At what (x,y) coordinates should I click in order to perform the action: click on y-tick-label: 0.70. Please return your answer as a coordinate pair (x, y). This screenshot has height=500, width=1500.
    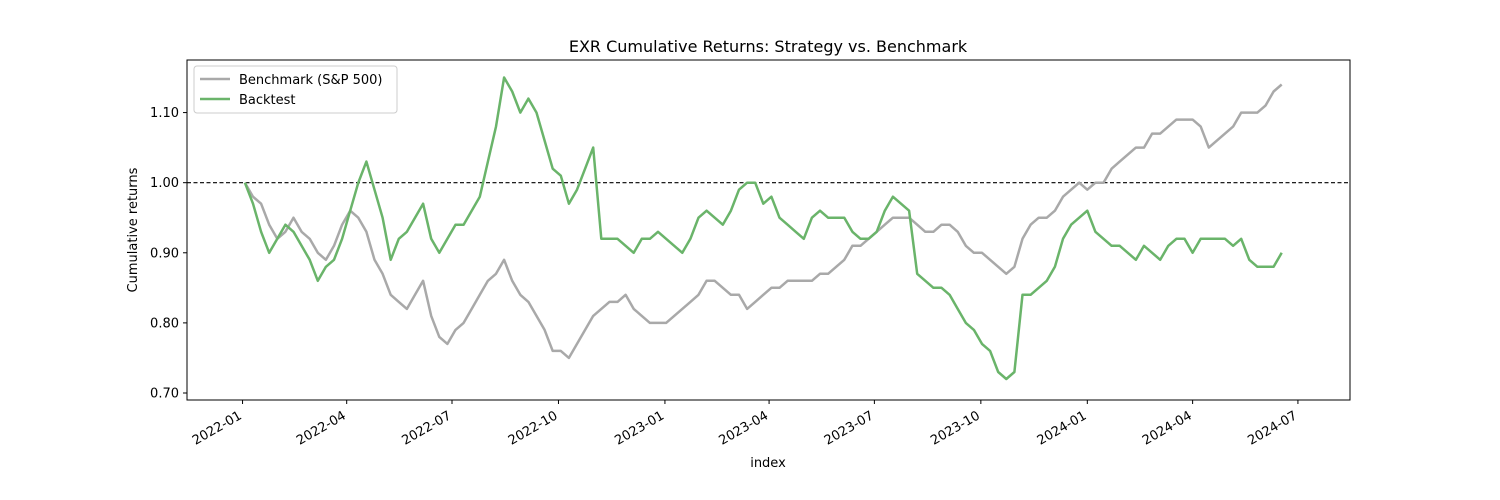
    Looking at the image, I should click on (164, 393).